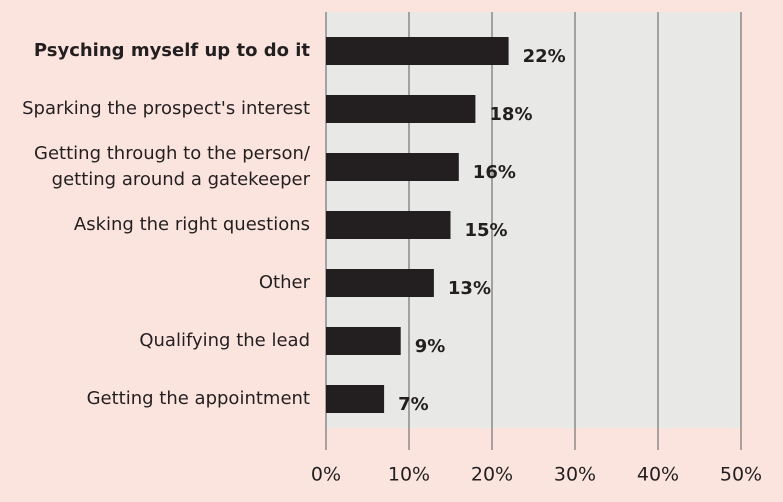 The height and width of the screenshot is (502, 783). Describe the element at coordinates (198, 398) in the screenshot. I see `category-label: Getting the appointment` at that location.